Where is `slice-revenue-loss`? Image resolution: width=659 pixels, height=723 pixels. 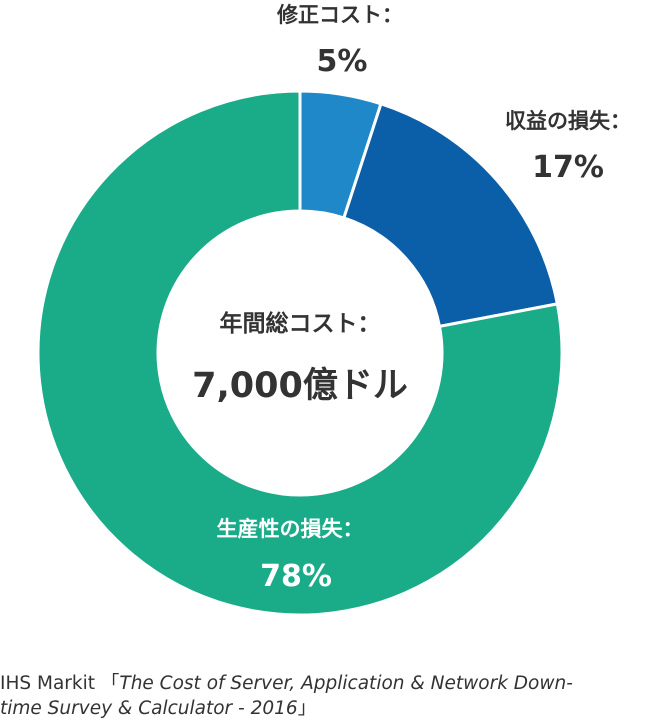
slice-revenue-loss is located at coordinates (450, 215).